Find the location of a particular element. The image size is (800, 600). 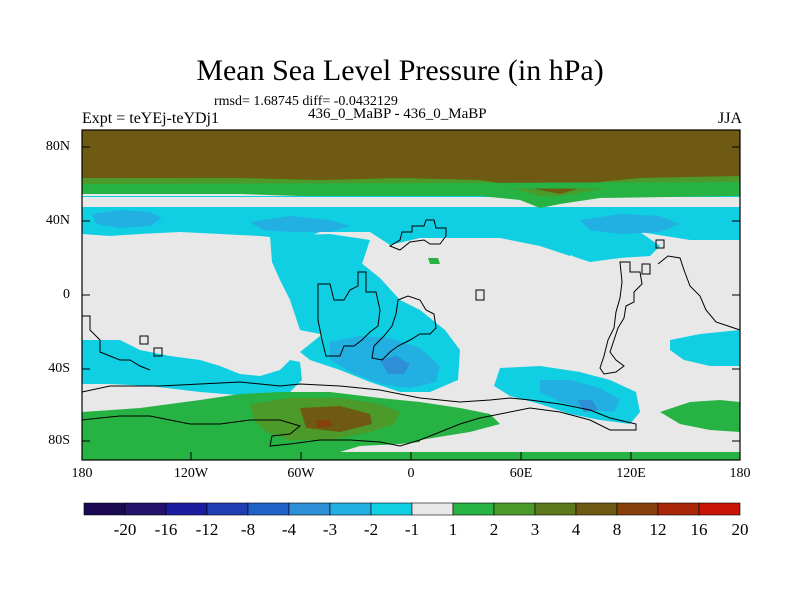

stats-label: rmsd= 1.68745 diff= -0.0432129 is located at coordinates (306, 101).